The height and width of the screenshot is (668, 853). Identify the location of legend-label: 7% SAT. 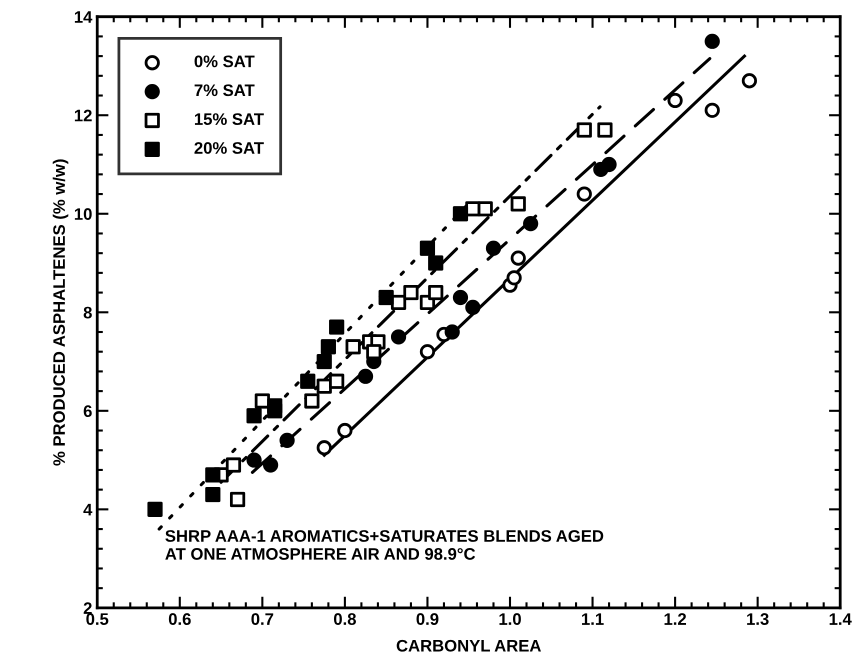
(224, 90).